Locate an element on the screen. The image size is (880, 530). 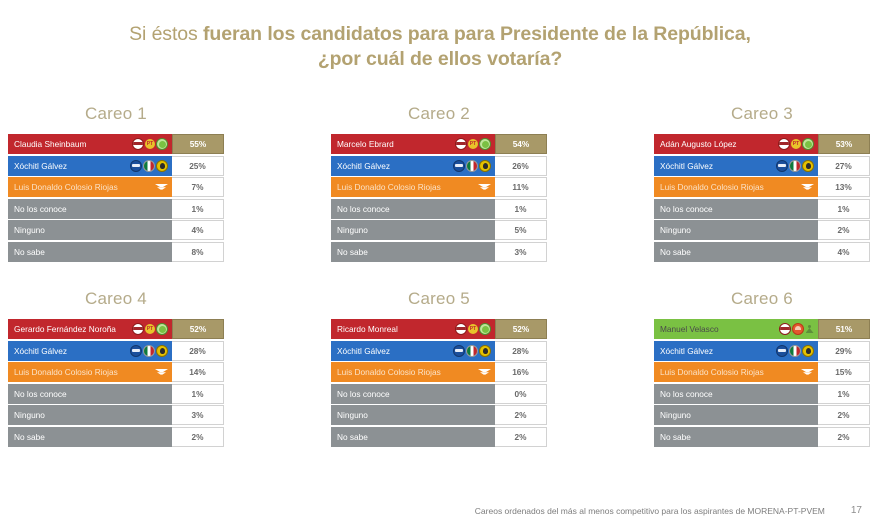
careo-table-3: Adán Augusto López PT 53% Xóchitl Gálvez is located at coordinates (762, 198).